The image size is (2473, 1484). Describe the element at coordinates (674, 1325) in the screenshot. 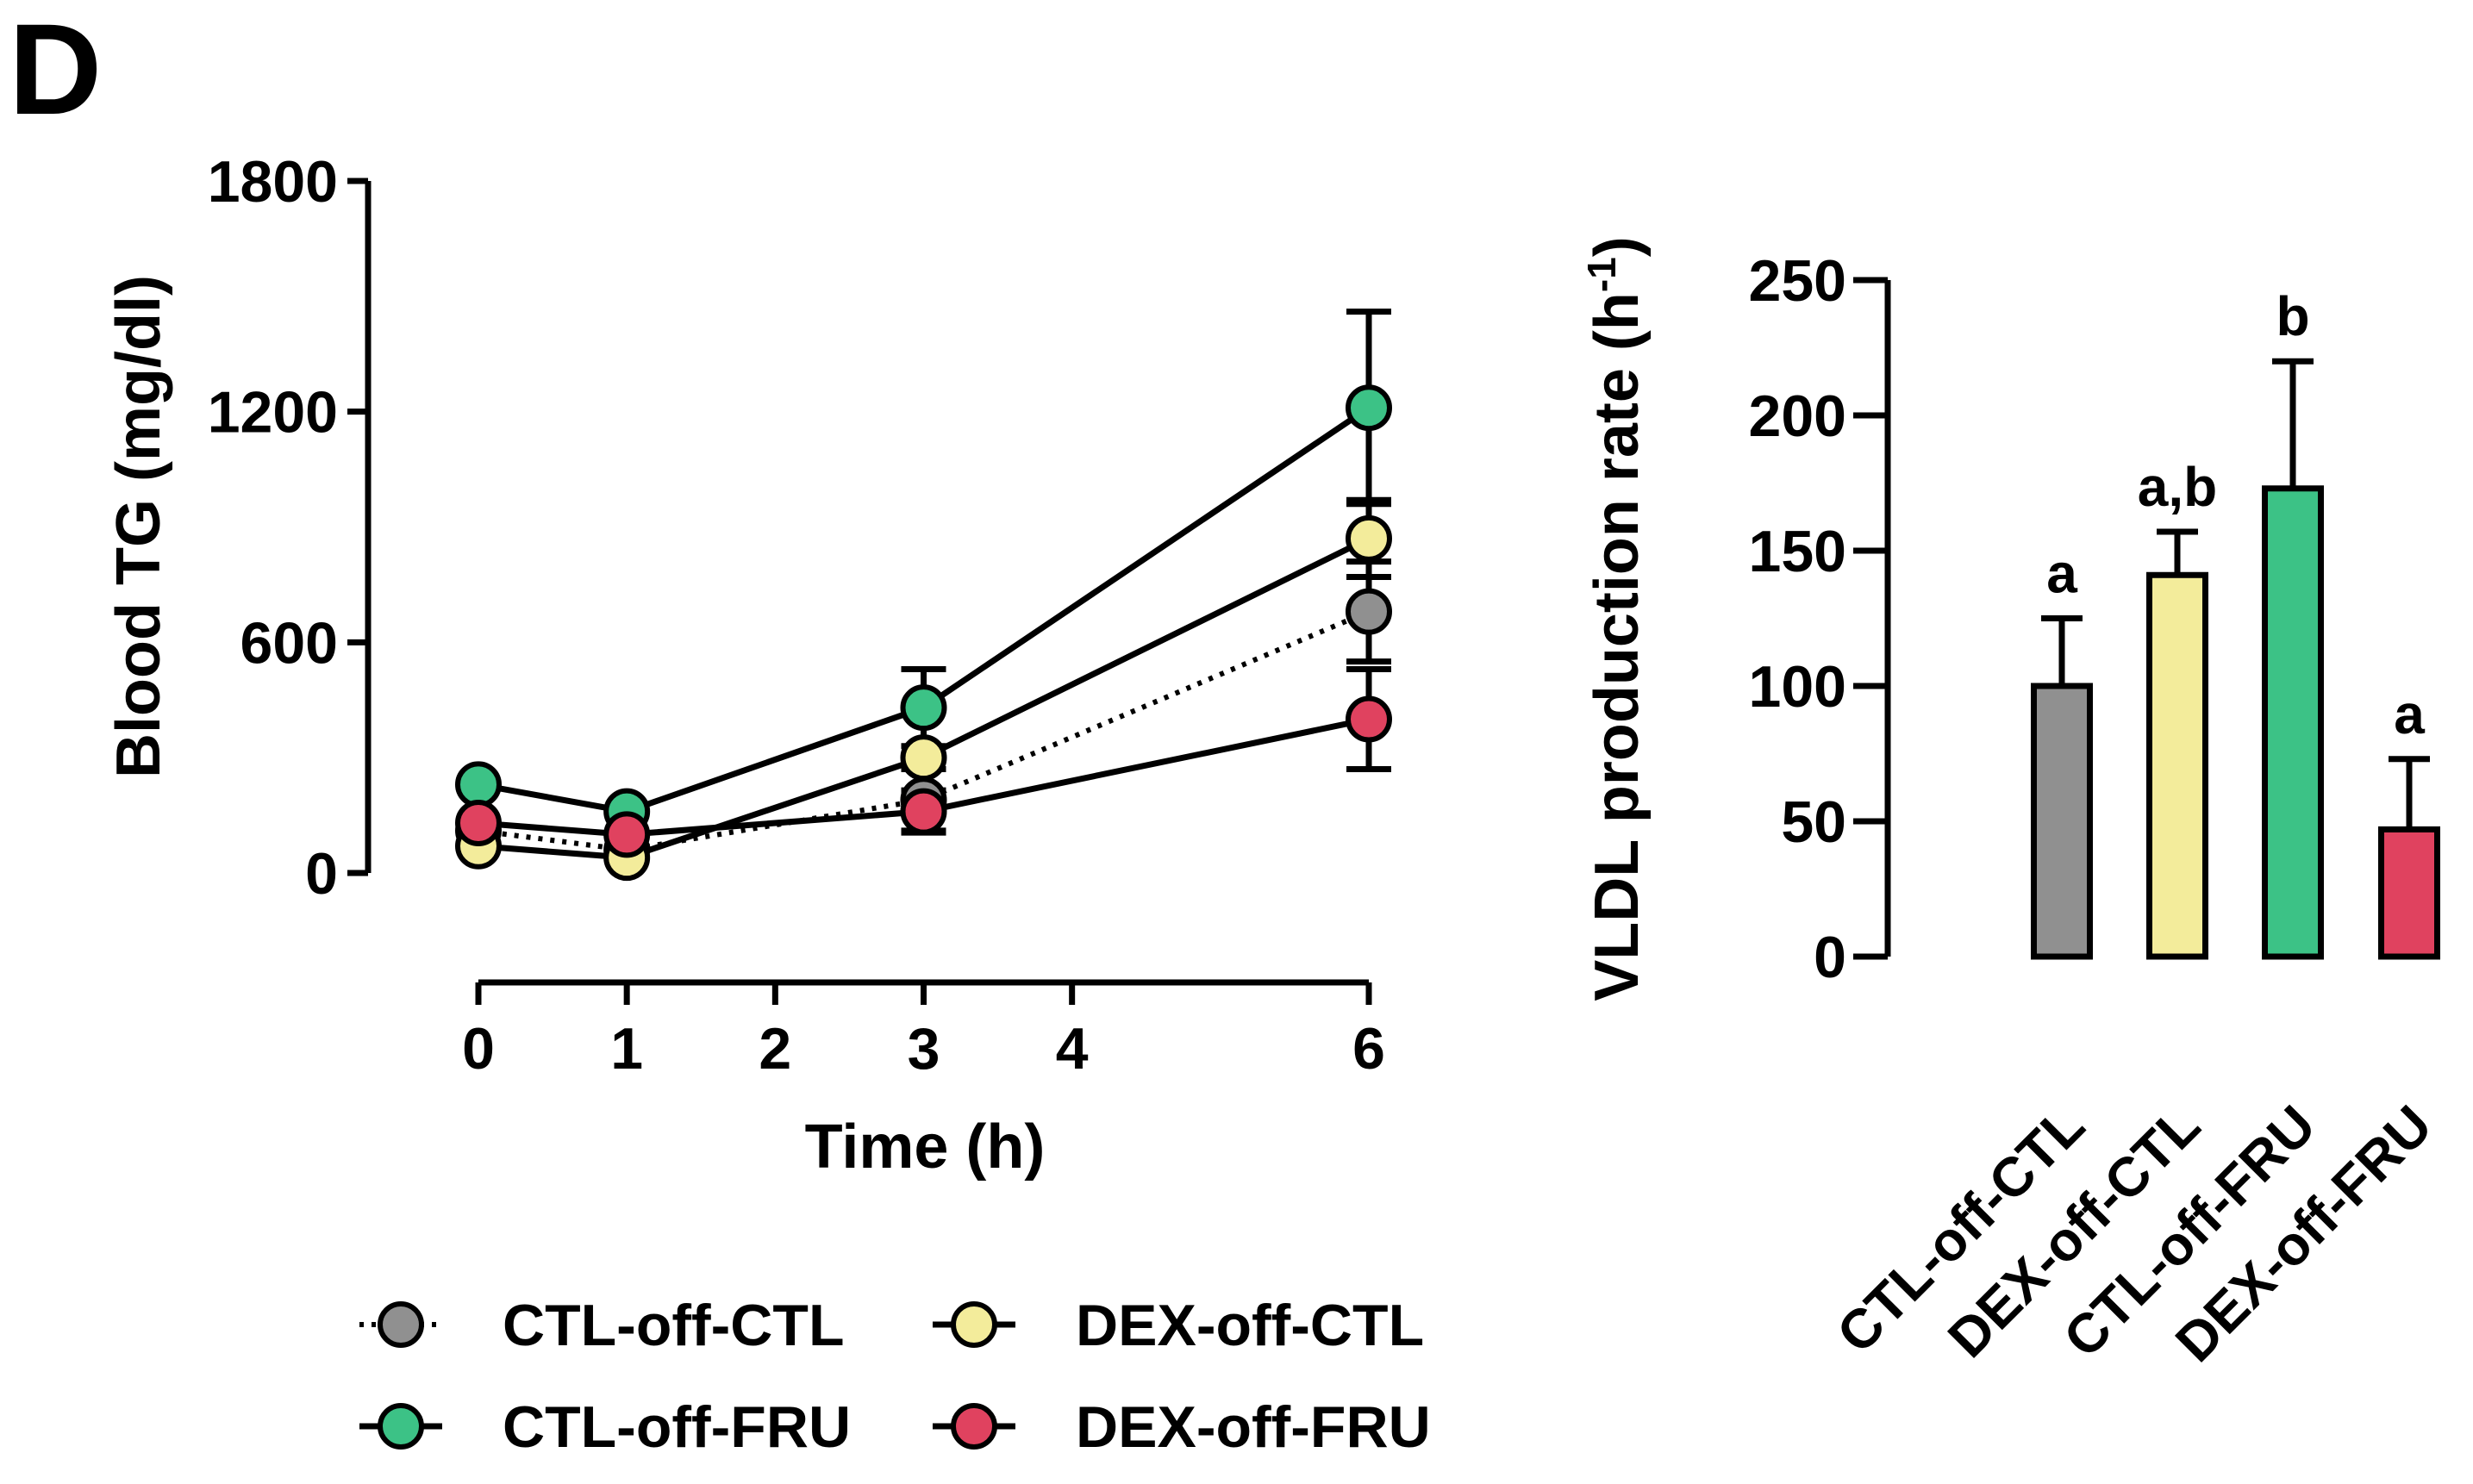

I see `legend-label: CTL-off-CTL` at that location.